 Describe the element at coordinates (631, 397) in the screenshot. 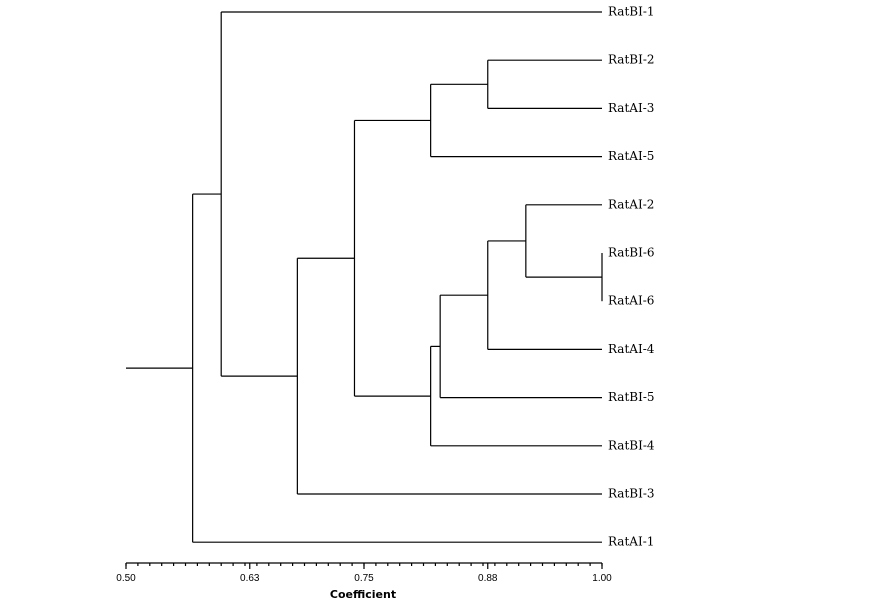

I see `leaf-label: RatBI-5` at that location.